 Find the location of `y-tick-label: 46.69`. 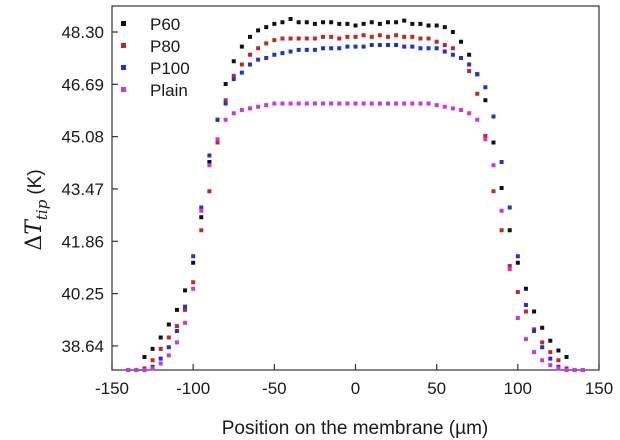

y-tick-label: 46.69 is located at coordinates (82, 84).